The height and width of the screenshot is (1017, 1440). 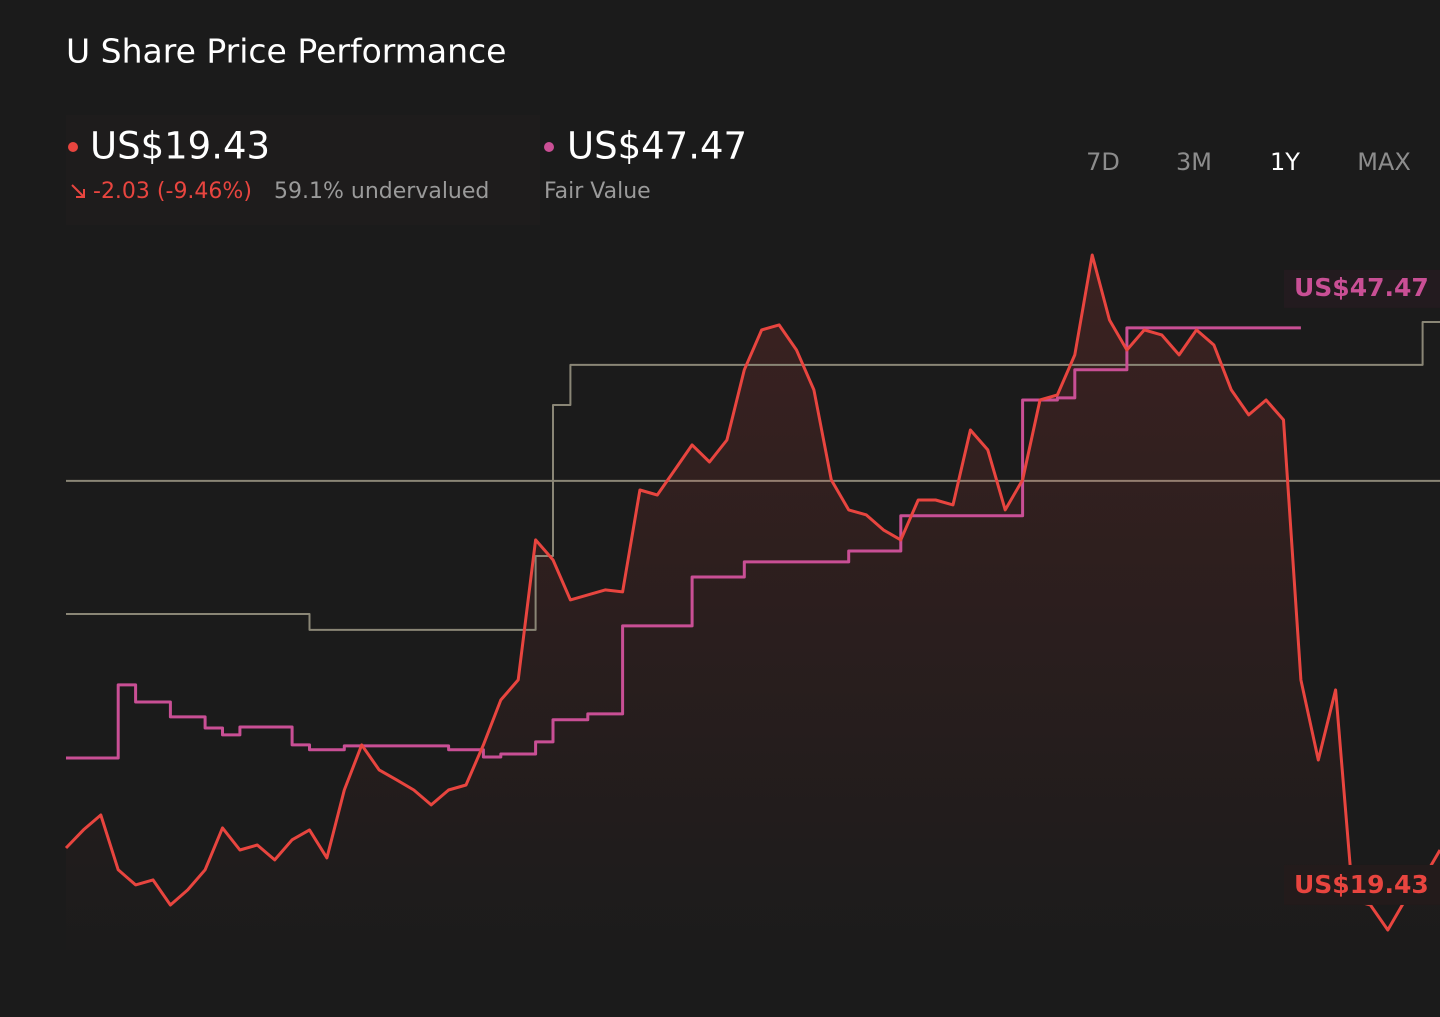 What do you see at coordinates (549, 147) in the screenshot?
I see `fair-value-dot` at bounding box center [549, 147].